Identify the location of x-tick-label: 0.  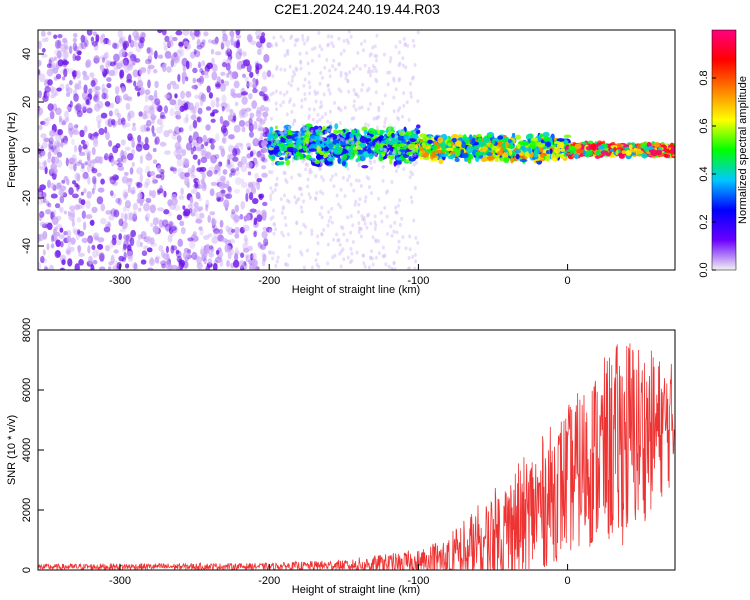
(568, 281).